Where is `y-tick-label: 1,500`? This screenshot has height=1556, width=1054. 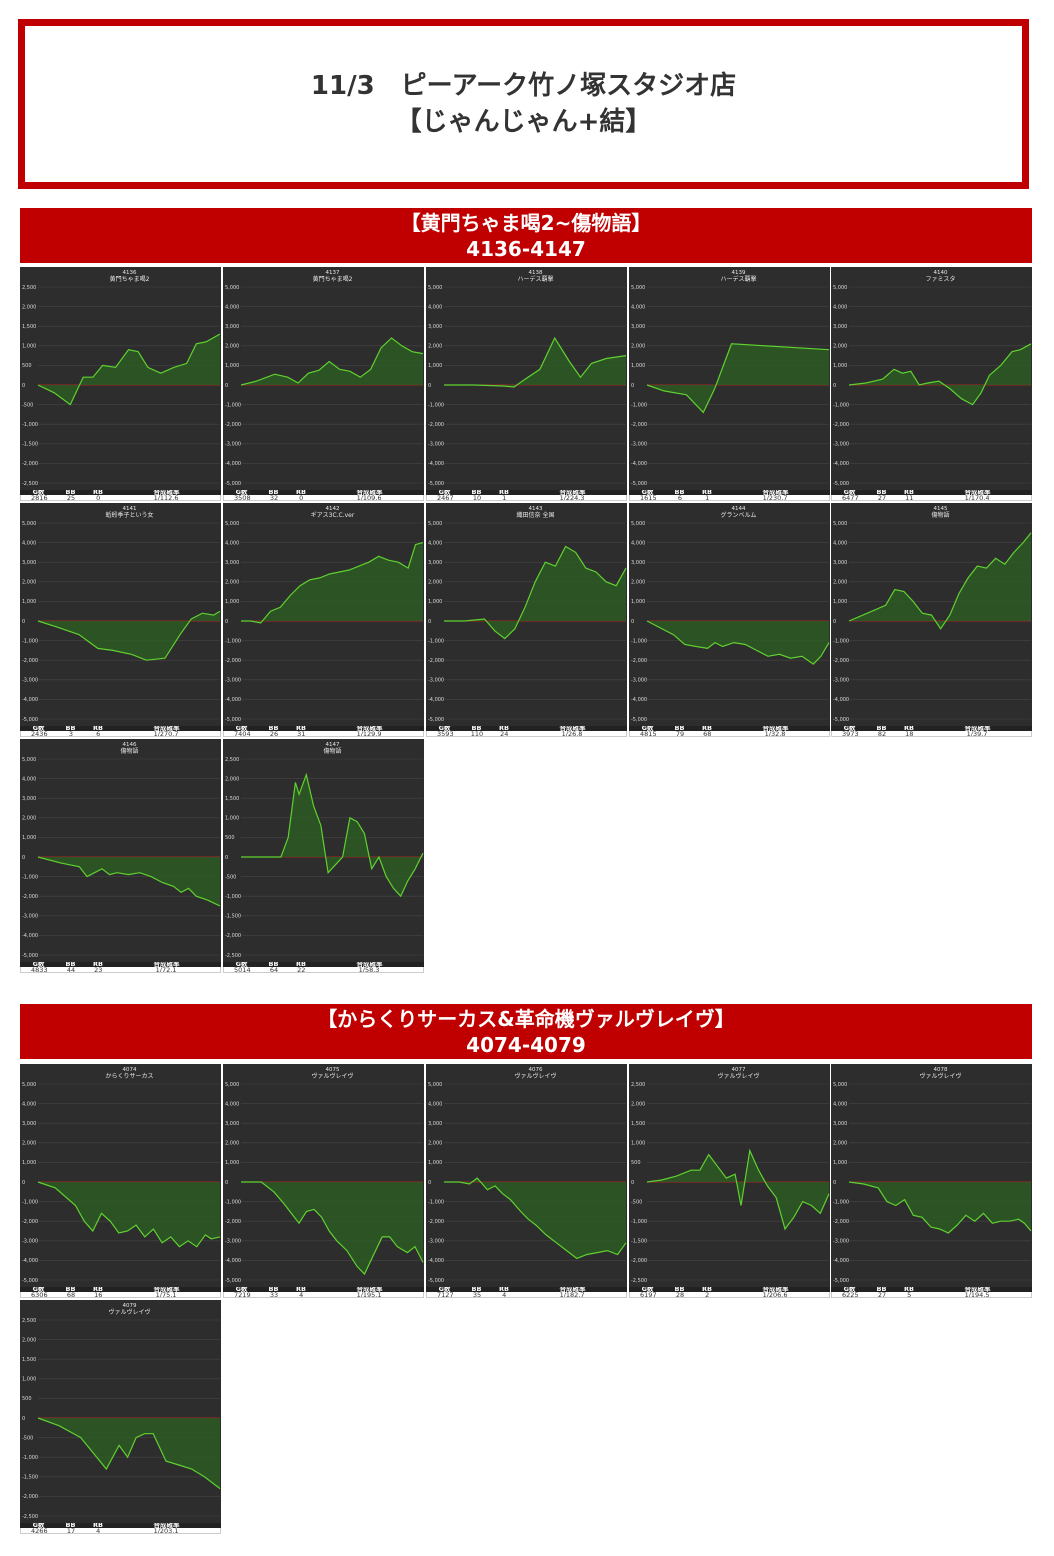
y-tick-label: 1,500 is located at coordinates (638, 1124).